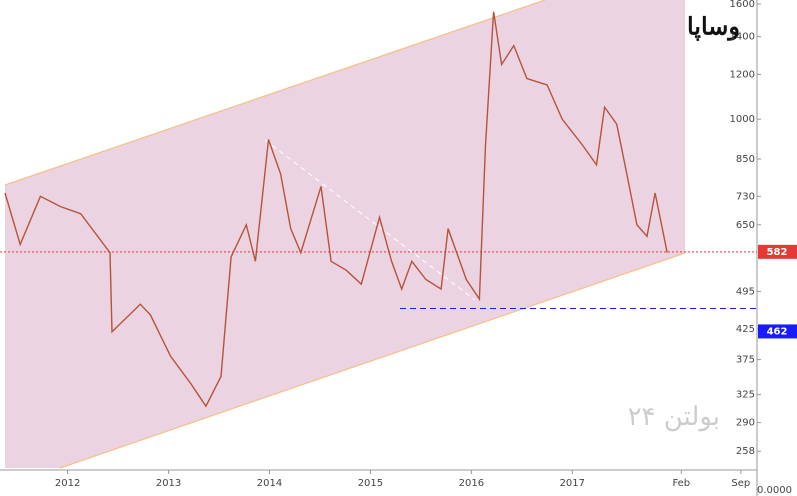  I want to click on trend-line, so click(370, 220).